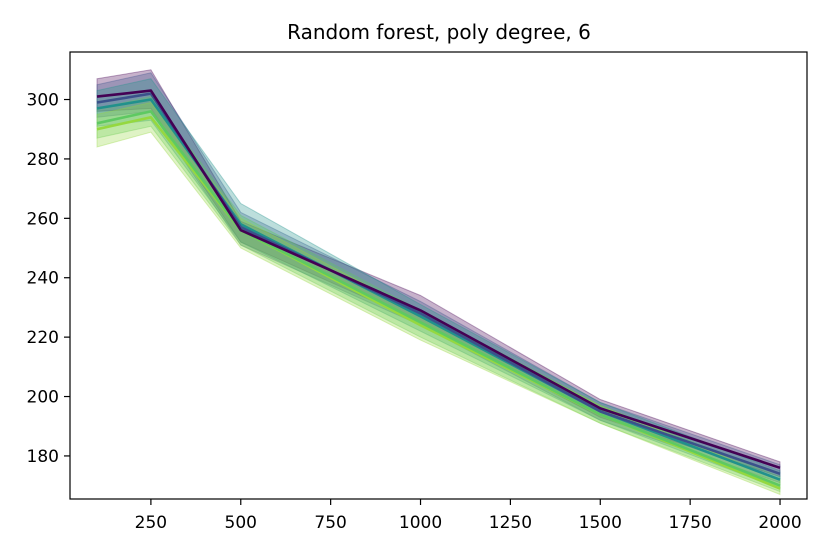 The width and height of the screenshot is (830, 554). What do you see at coordinates (468, 516) in the screenshot?
I see `x-axis: 250 500 750 1000 1250 1500 1750 2000` at bounding box center [468, 516].